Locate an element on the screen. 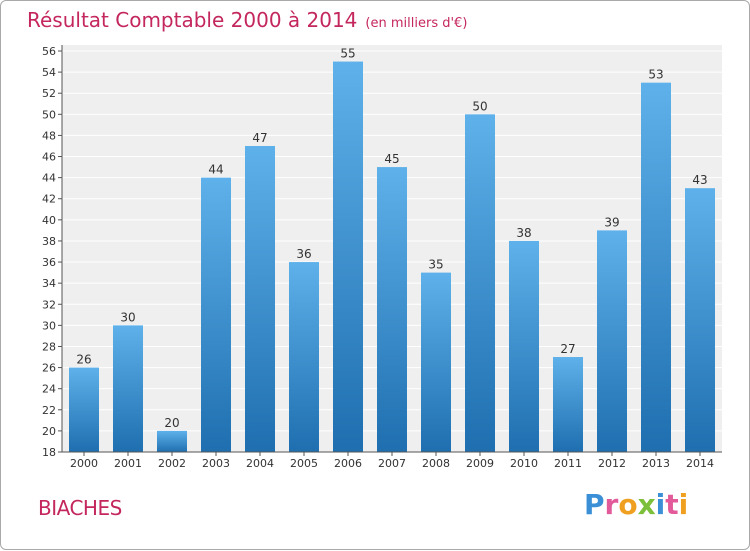 The width and height of the screenshot is (750, 551). y-tick-label: 54 is located at coordinates (49, 72).